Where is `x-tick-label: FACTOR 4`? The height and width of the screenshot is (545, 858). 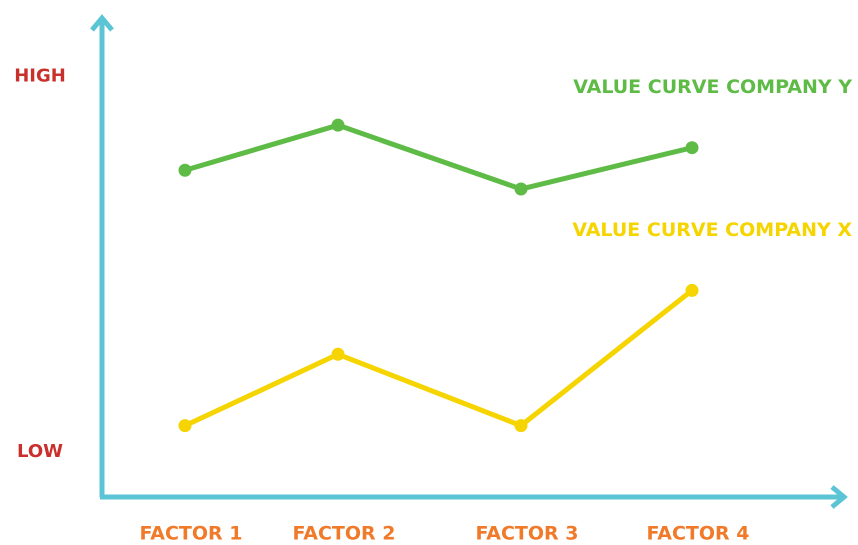 x-tick-label: FACTOR 4 is located at coordinates (697, 534).